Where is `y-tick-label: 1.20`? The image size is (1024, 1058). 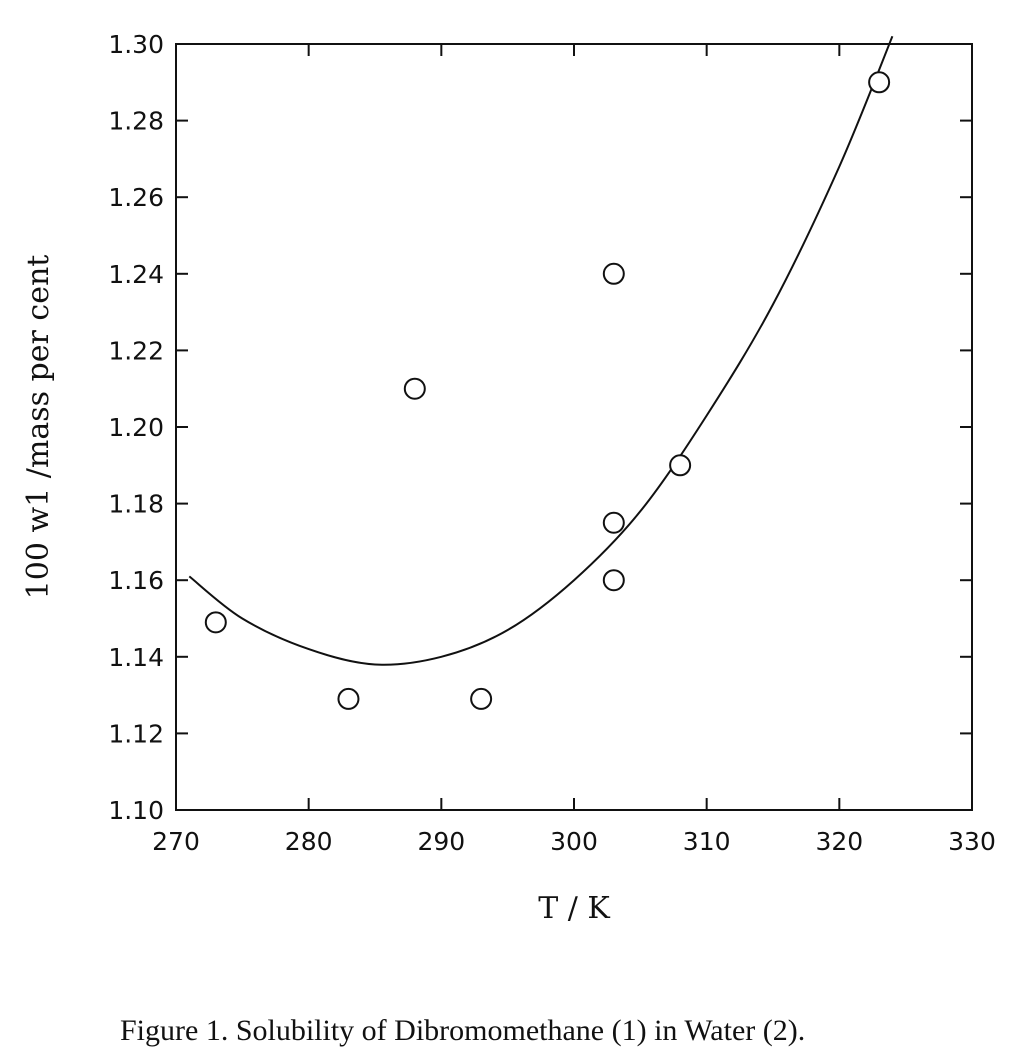 y-tick-label: 1.20 is located at coordinates (136, 427).